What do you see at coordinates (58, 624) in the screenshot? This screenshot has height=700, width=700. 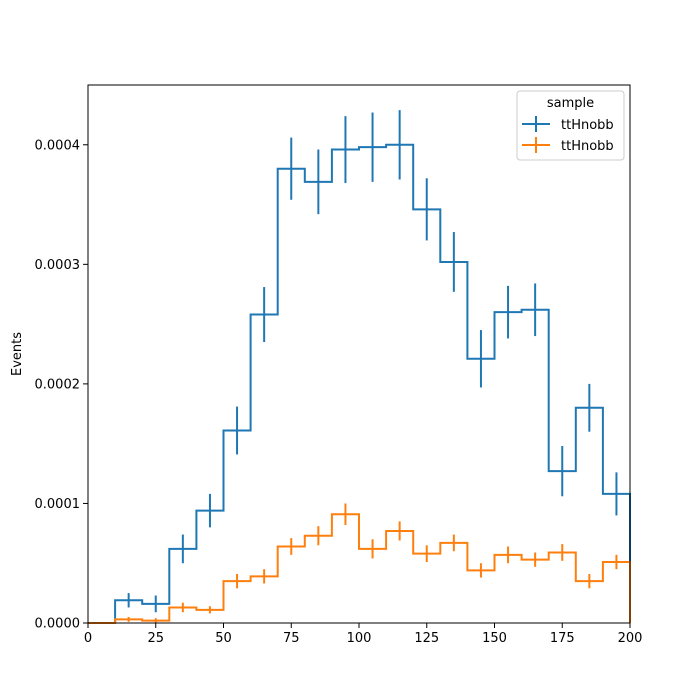 I see `y-tick-label: 0.0000` at bounding box center [58, 624].